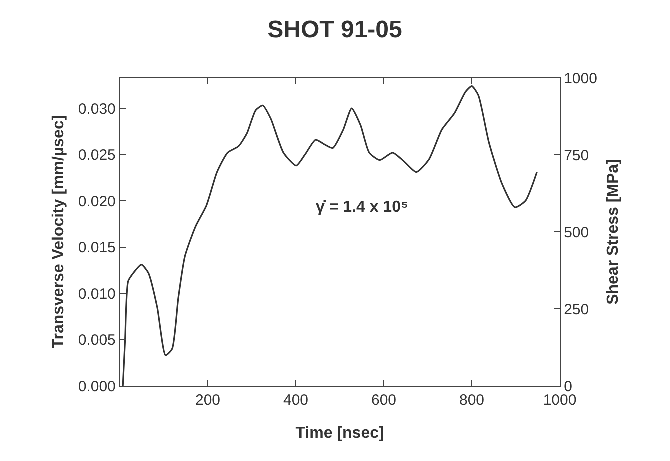 The width and height of the screenshot is (670, 461). What do you see at coordinates (577, 309) in the screenshot?
I see `y2-tick-label: 250` at bounding box center [577, 309].